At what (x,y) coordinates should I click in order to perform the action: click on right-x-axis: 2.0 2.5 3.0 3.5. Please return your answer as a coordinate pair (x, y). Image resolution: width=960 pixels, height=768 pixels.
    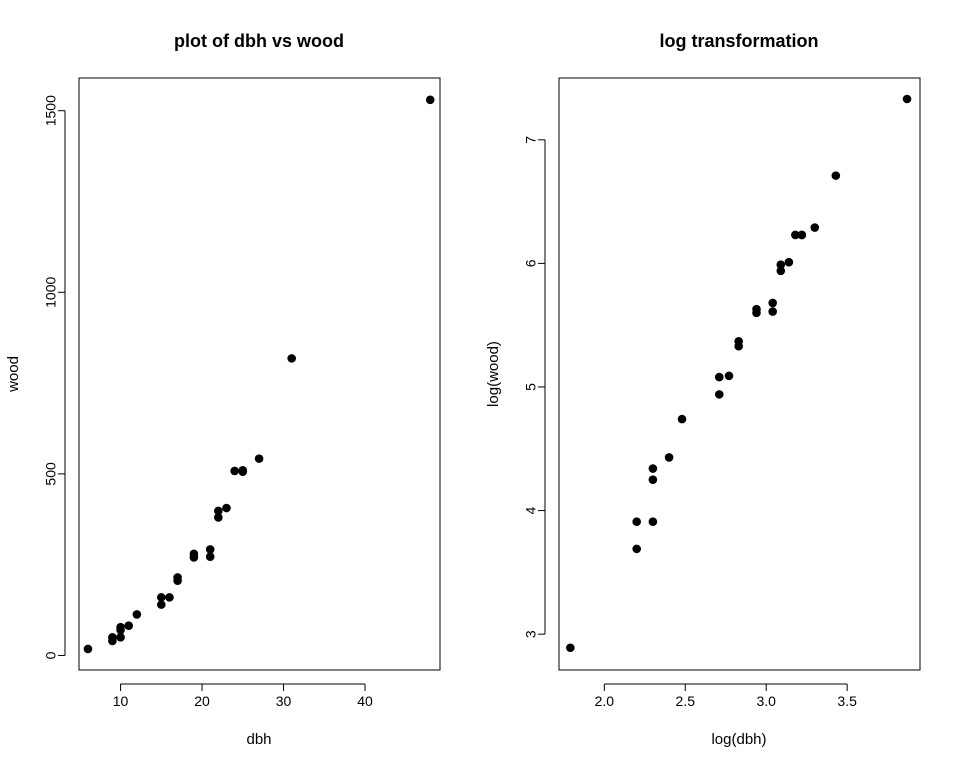
    Looking at the image, I should click on (726, 696).